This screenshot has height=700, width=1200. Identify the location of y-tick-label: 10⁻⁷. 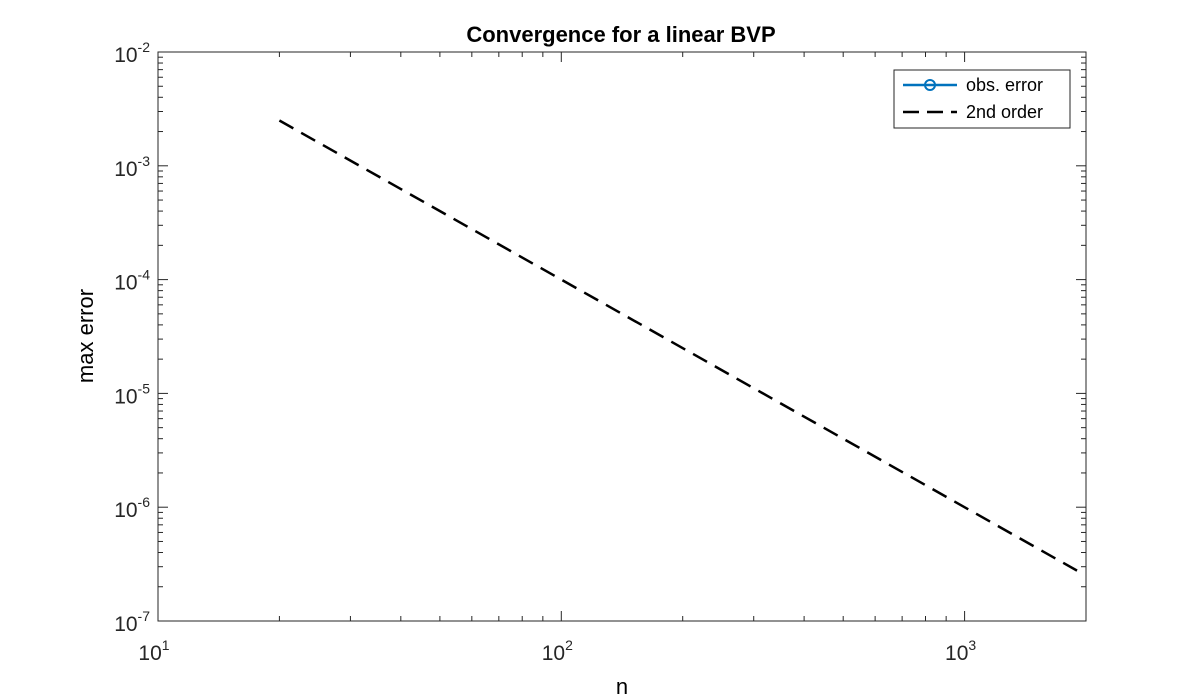
(132, 622).